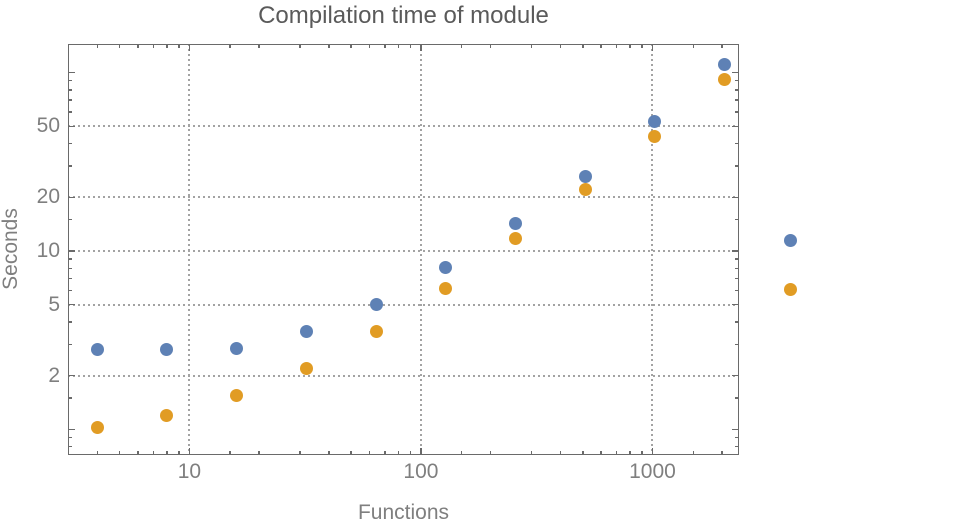  Describe the element at coordinates (376, 331) in the screenshot. I see `data-point-series-2-orange-x64` at that location.